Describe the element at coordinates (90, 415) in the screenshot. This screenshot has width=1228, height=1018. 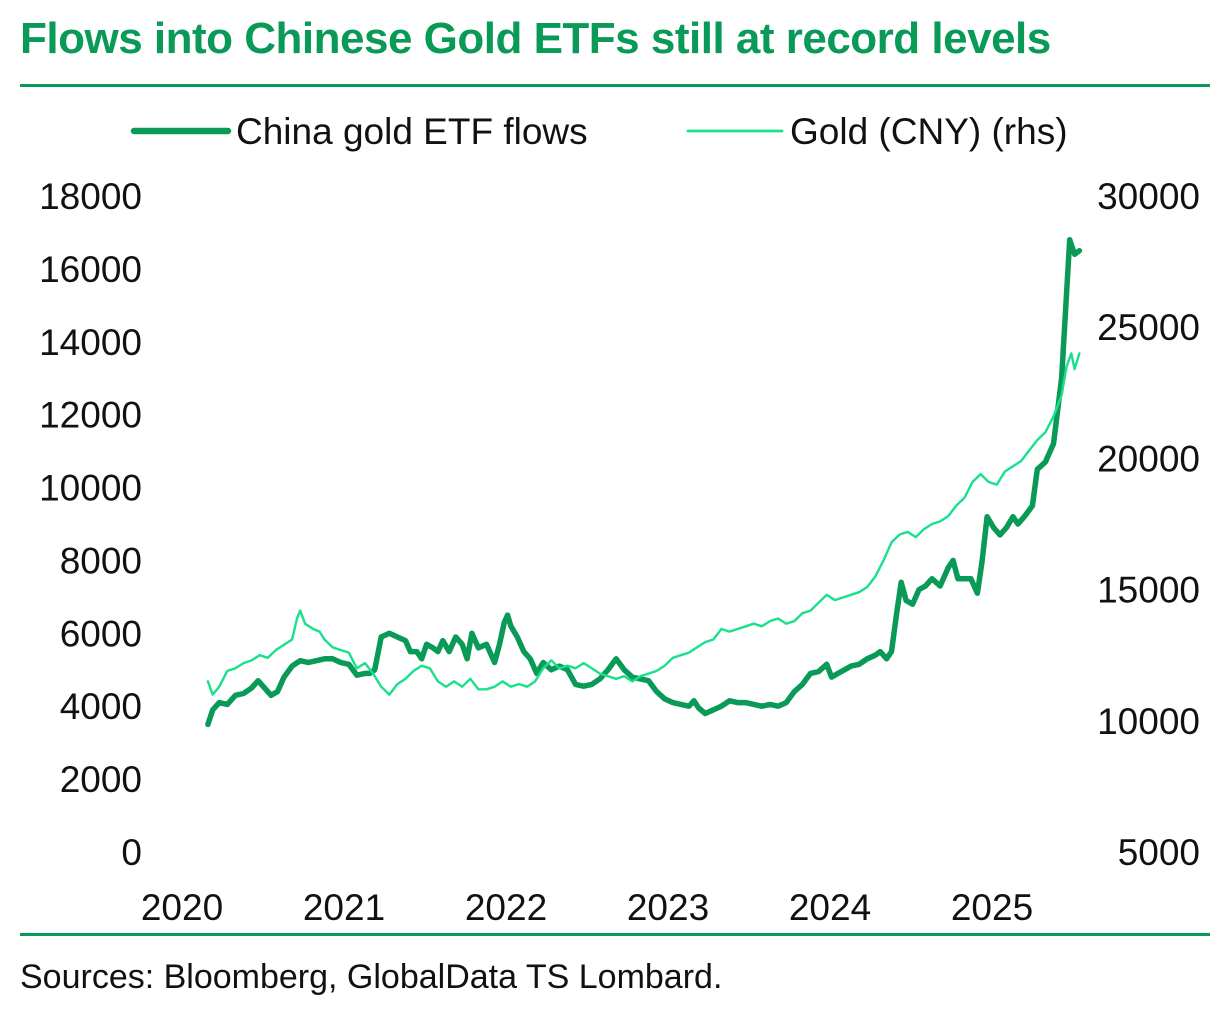
I see `y-left-tick-label: 12000` at that location.